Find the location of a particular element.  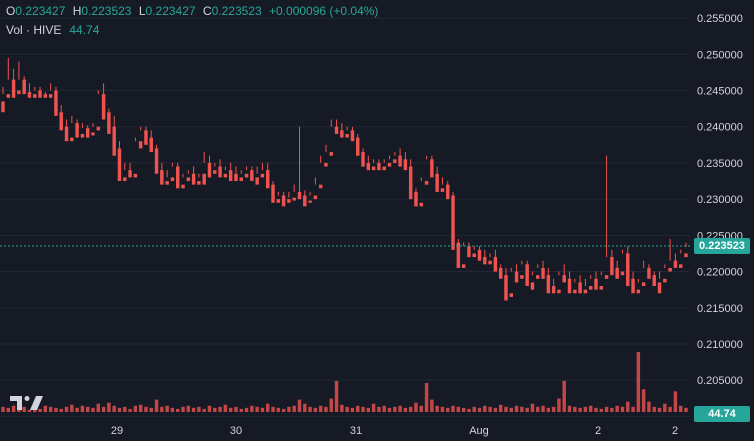

y-tick-label: 0.220000 is located at coordinates (720, 273).